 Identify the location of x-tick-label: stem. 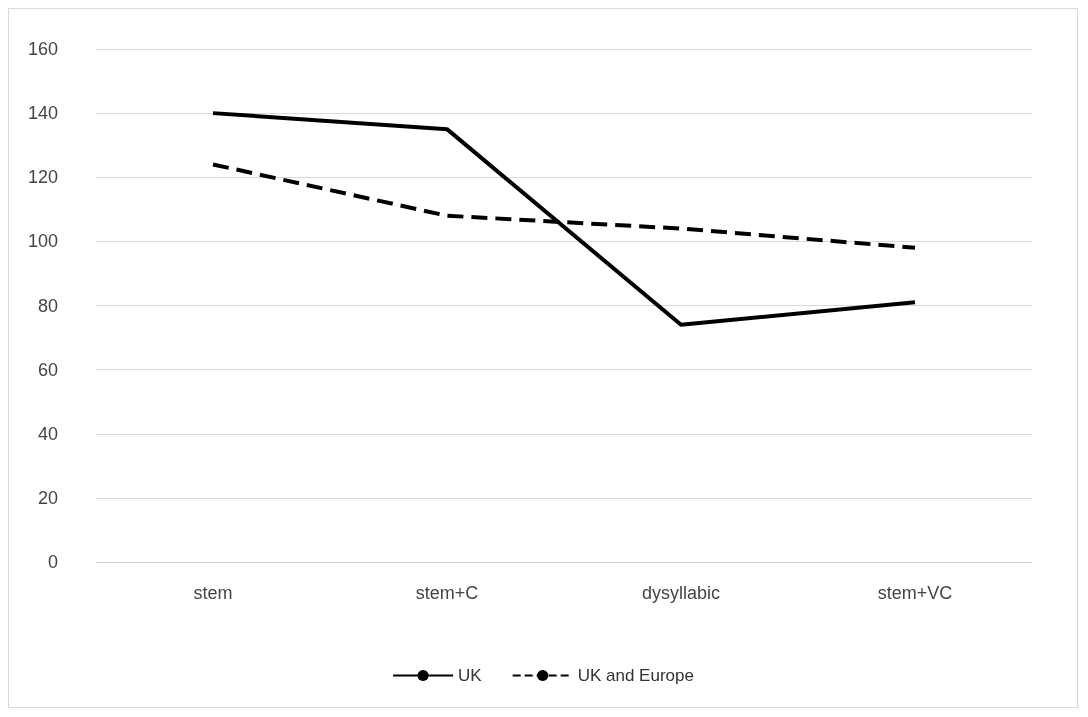
(213, 593).